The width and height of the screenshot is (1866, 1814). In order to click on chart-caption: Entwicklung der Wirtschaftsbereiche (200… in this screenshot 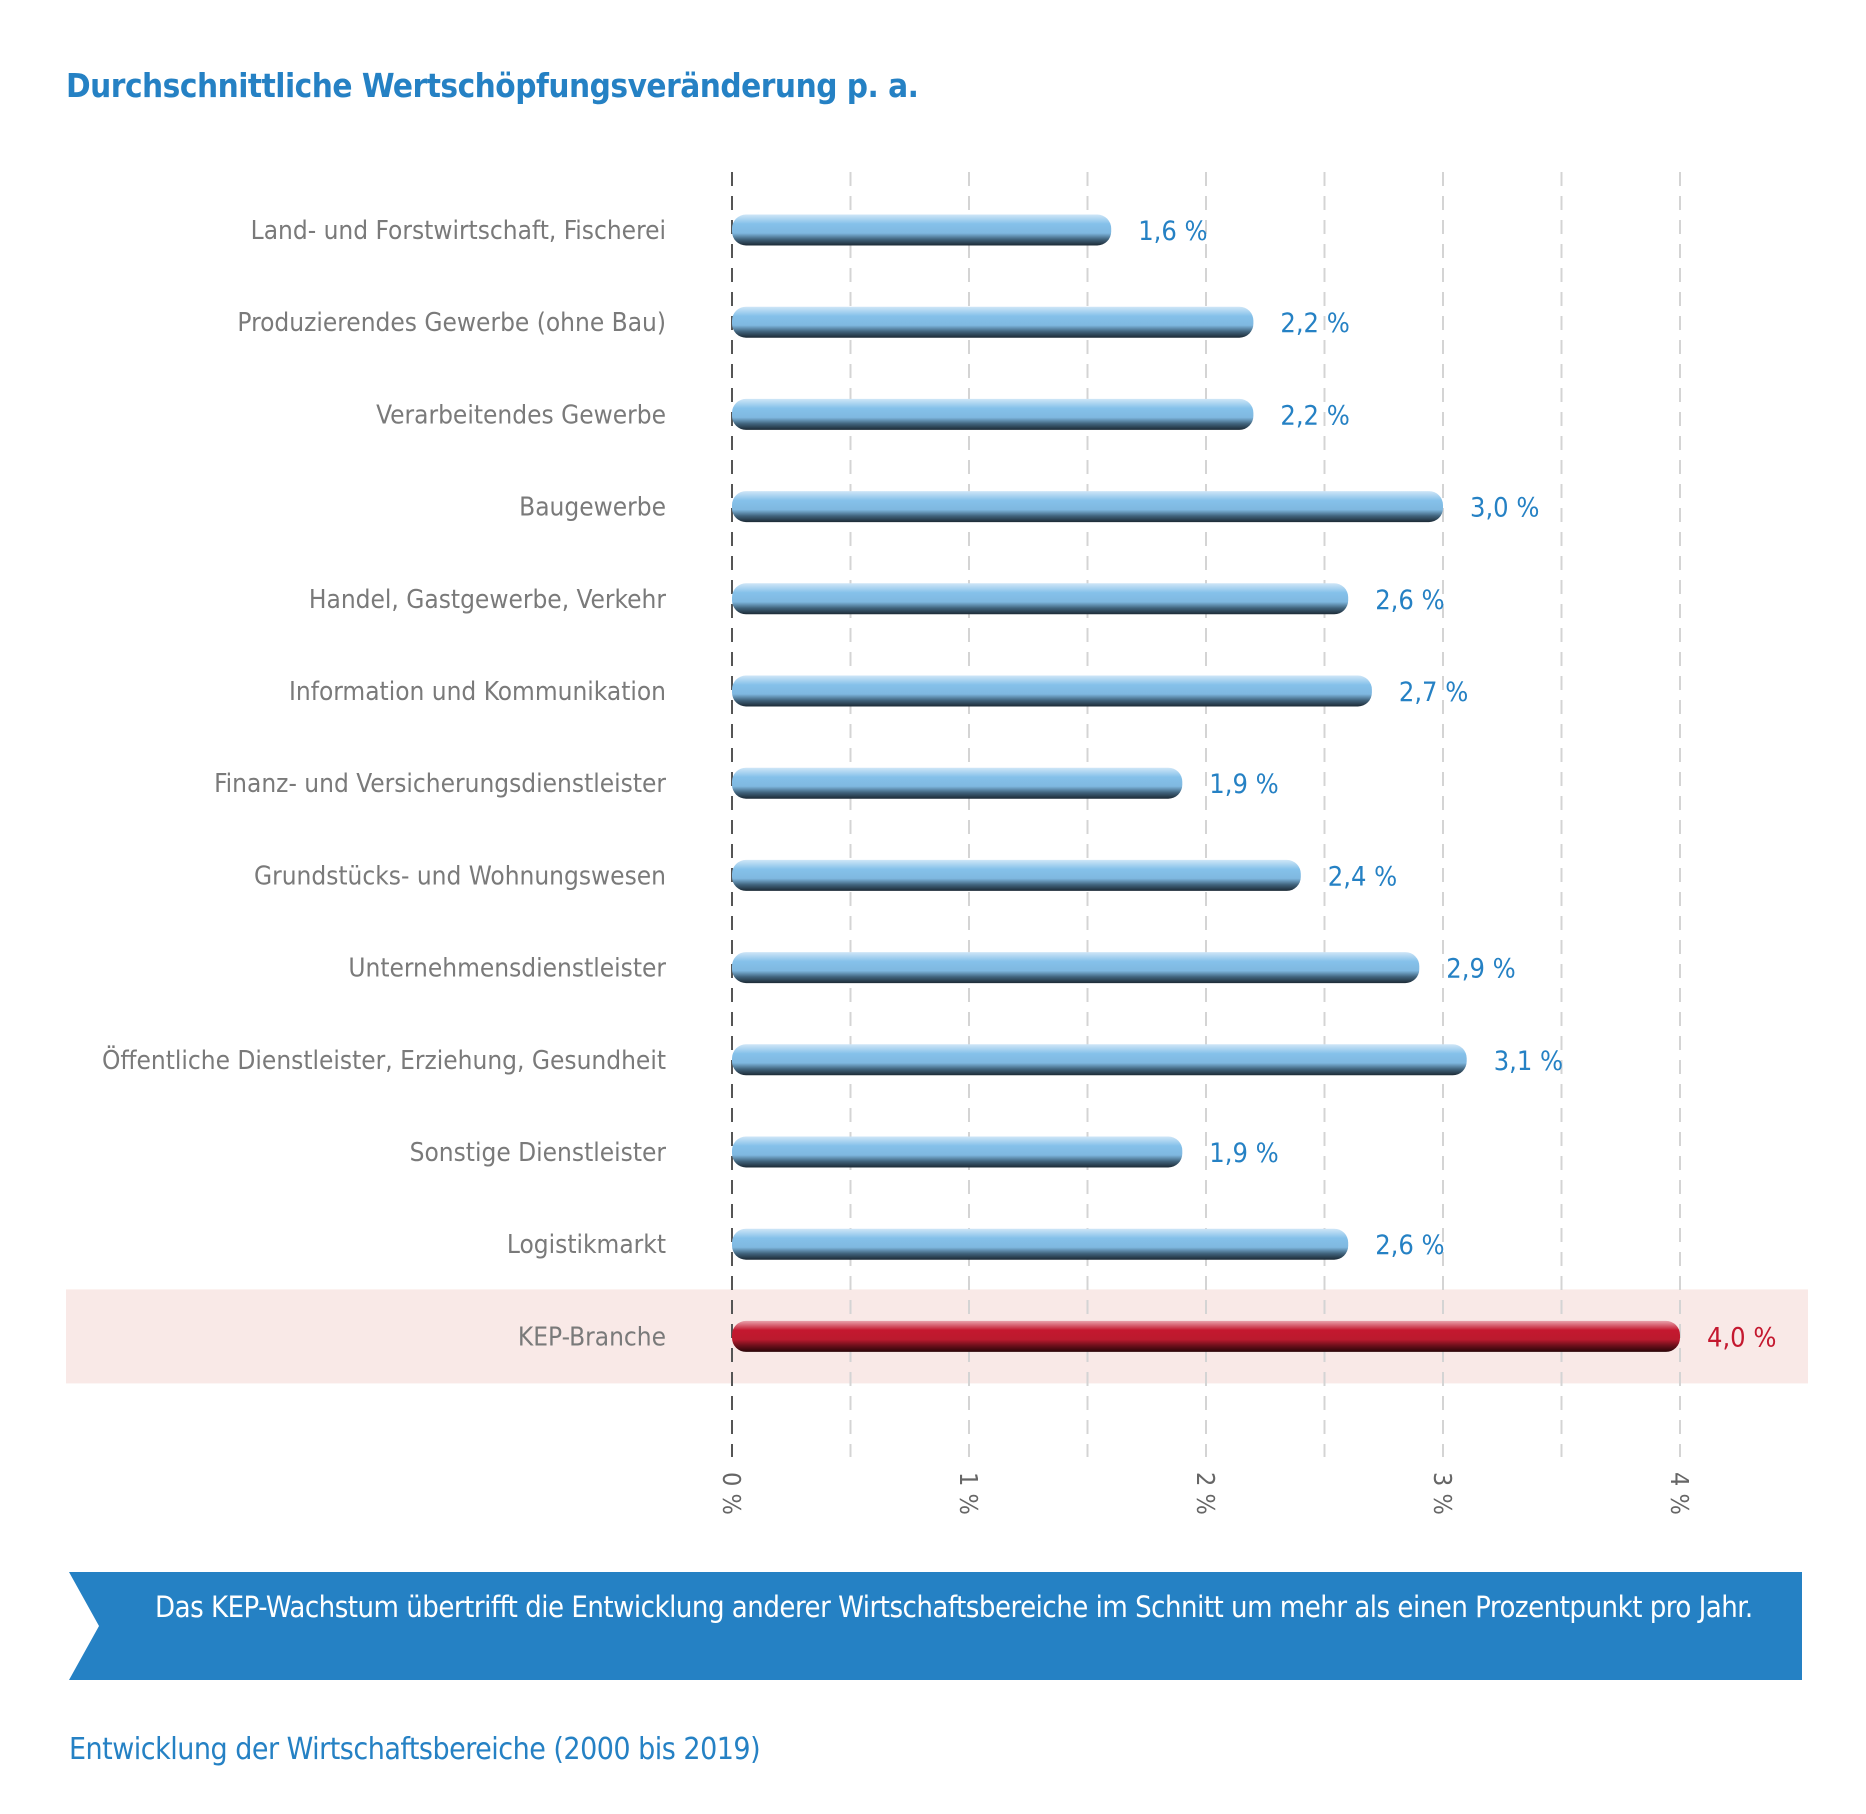, I will do `click(415, 1749)`.